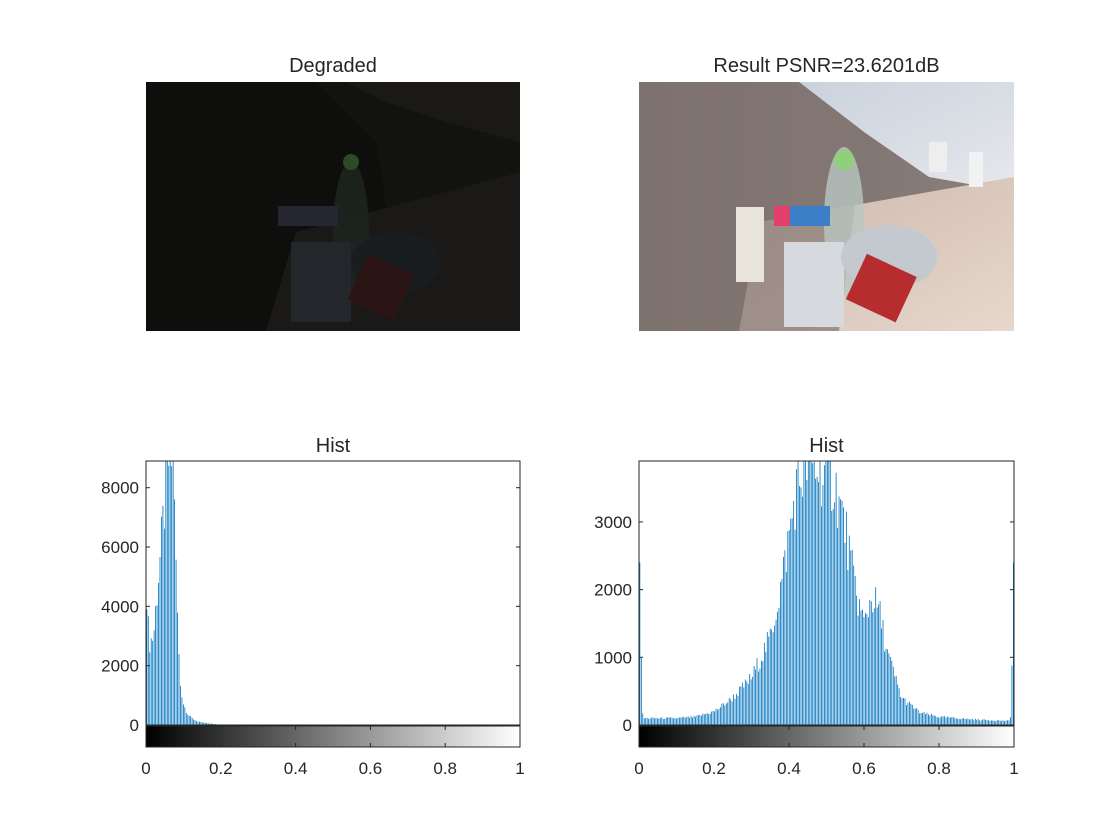 Image resolution: width=1120 pixels, height=840 pixels. I want to click on result-title: Result PSNR=23.6201dB, so click(826, 66).